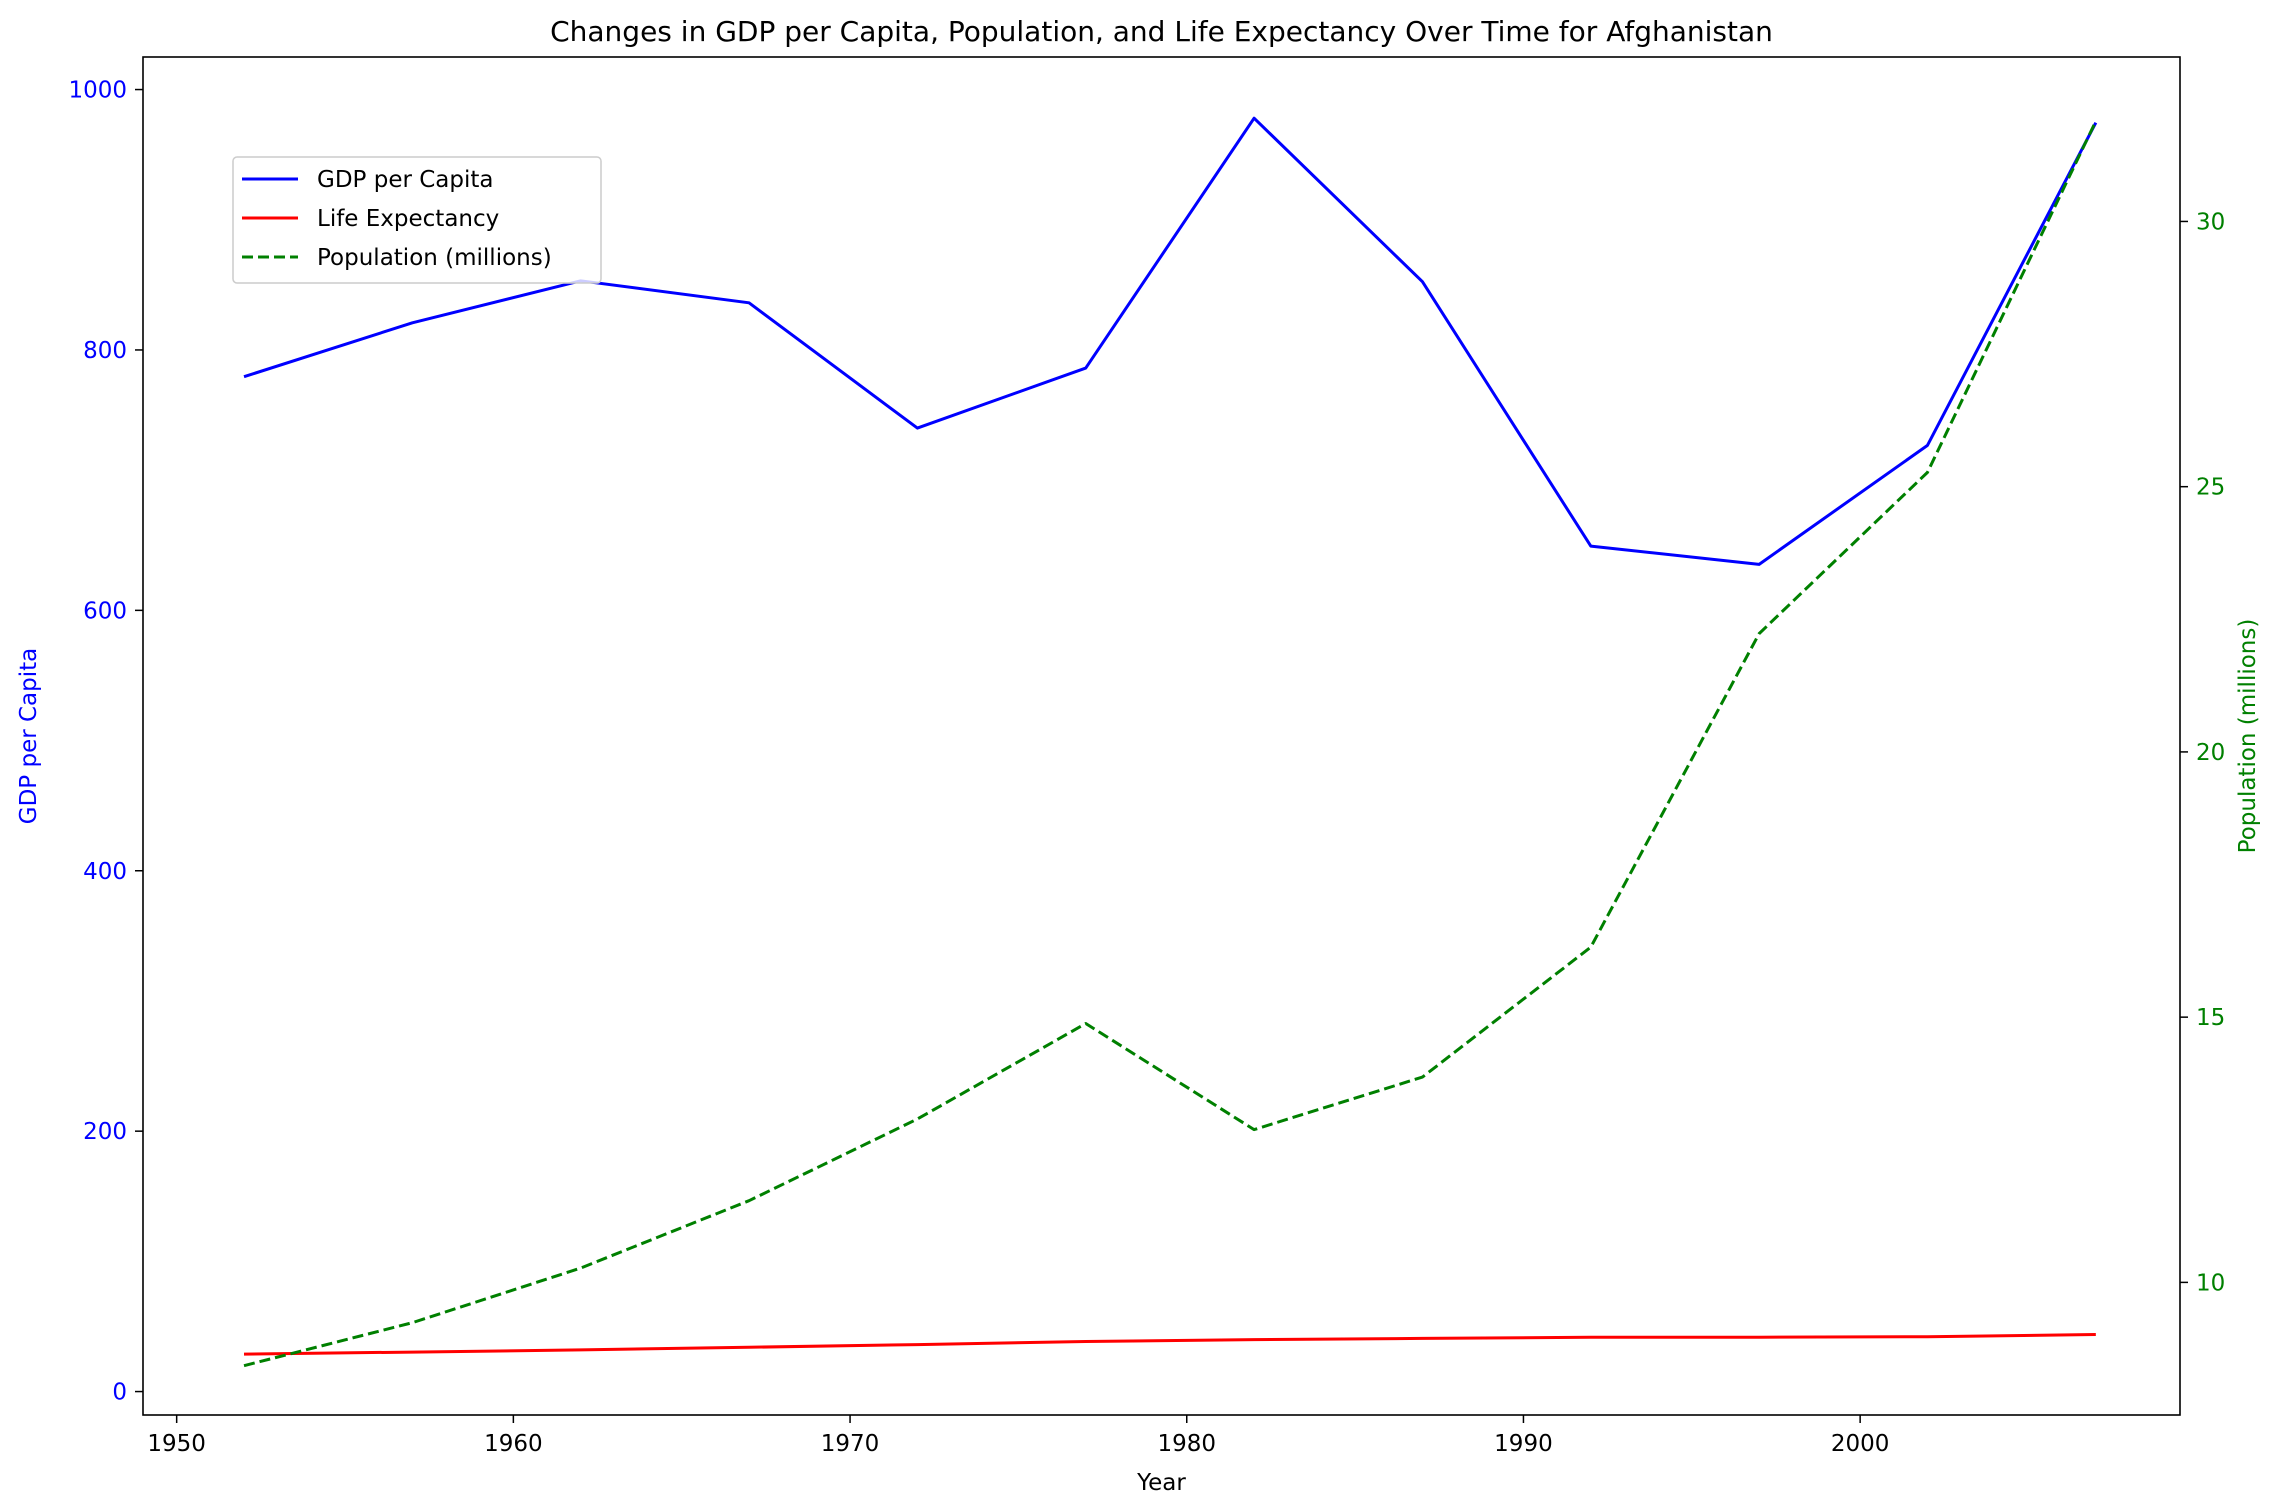 The image size is (2280, 1512). I want to click on x-axis: 1950 1960 1970 1980 1990 2000, so click(1018, 1436).